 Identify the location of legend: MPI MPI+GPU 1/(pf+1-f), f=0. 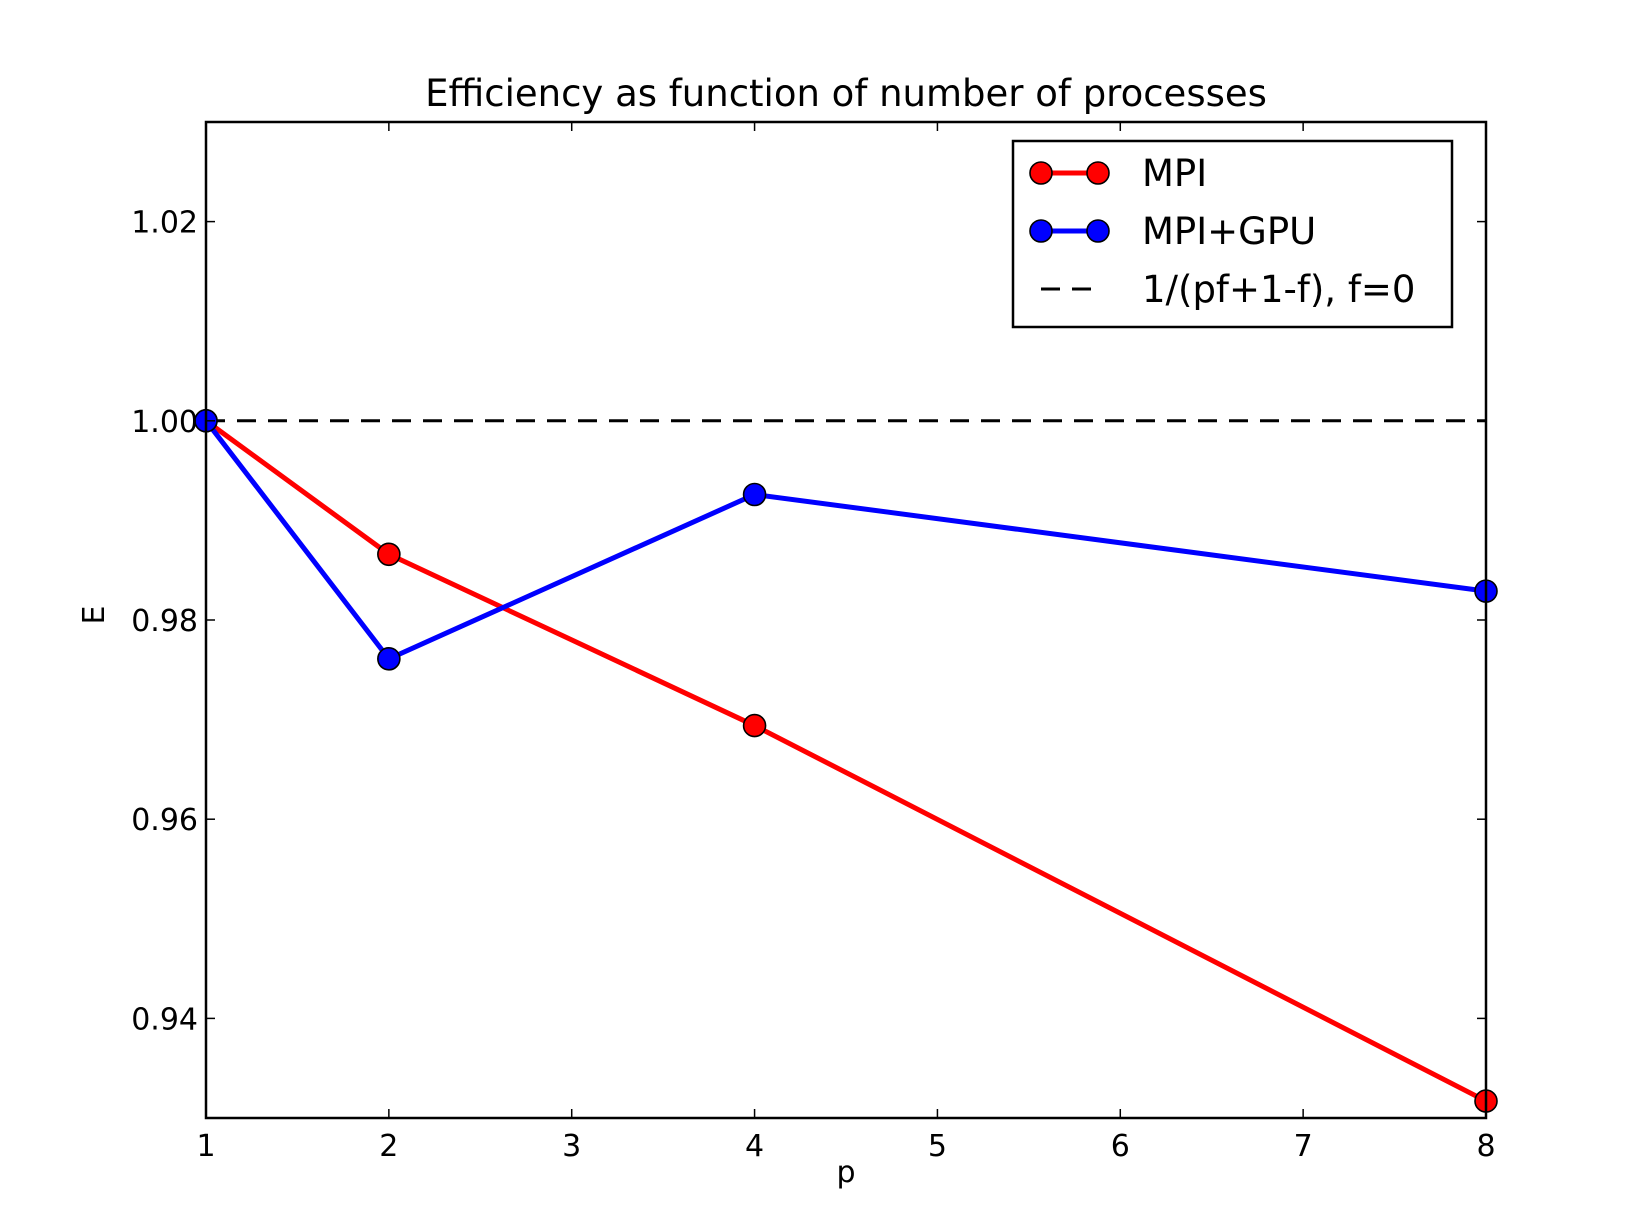
(1232, 234).